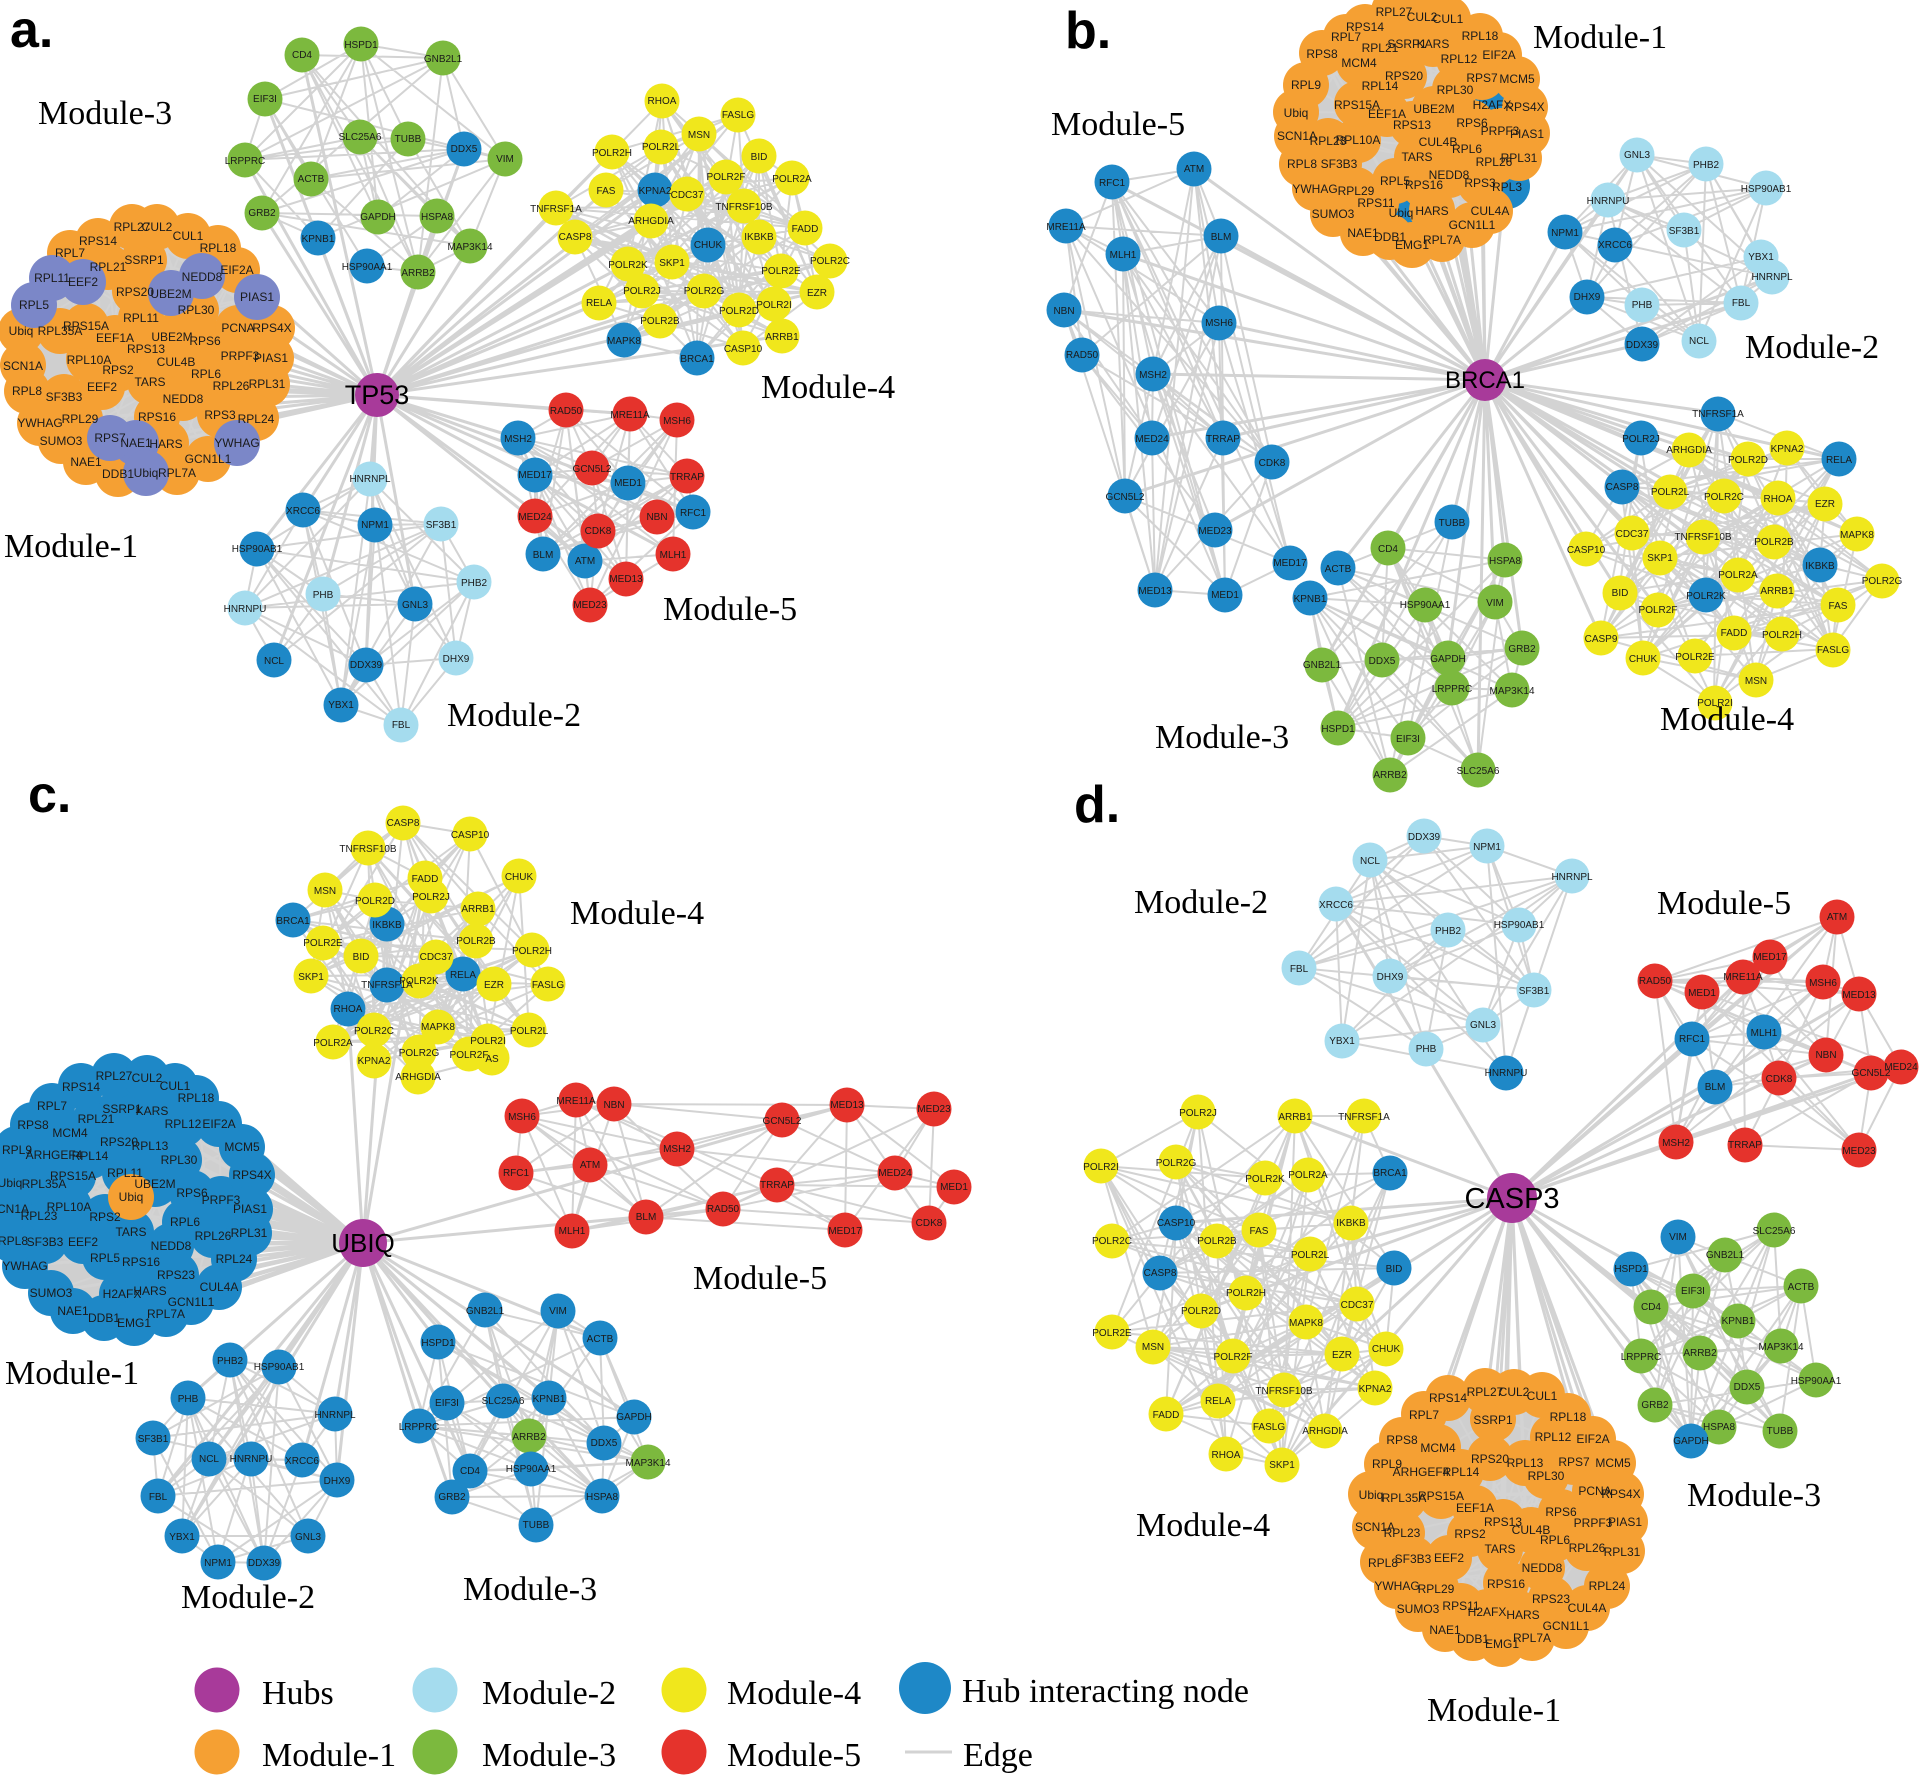 Image resolution: width=1923 pixels, height=1780 pixels. Describe the element at coordinates (1441, 1496) in the screenshot. I see `svg-text: RPS15A` at that location.